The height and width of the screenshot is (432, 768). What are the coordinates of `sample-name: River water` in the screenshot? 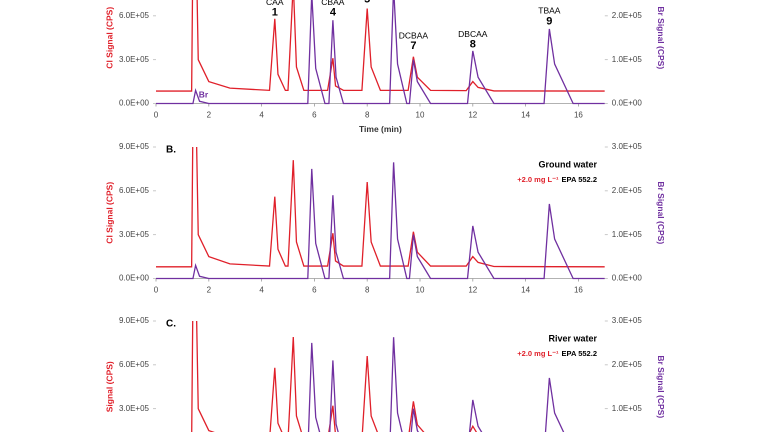 It's located at (572, 338).